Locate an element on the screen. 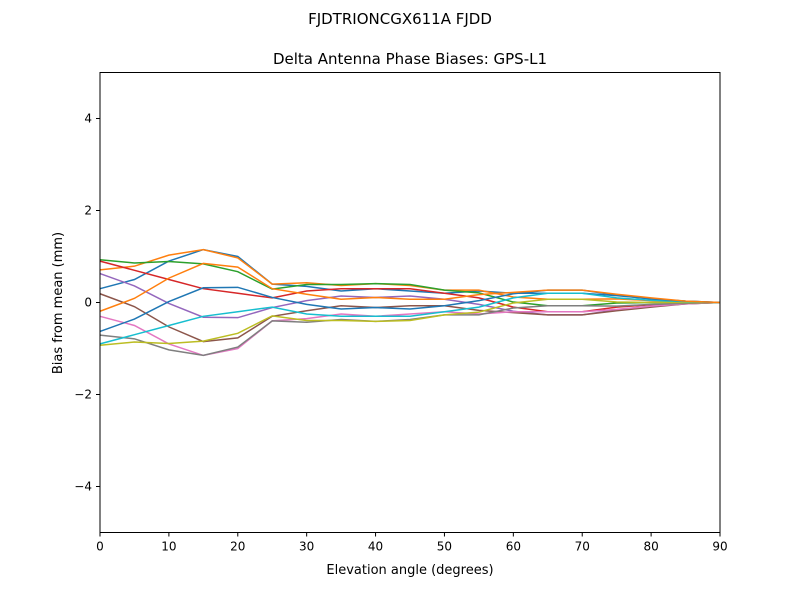  x-tick-label: 80 is located at coordinates (650, 547).